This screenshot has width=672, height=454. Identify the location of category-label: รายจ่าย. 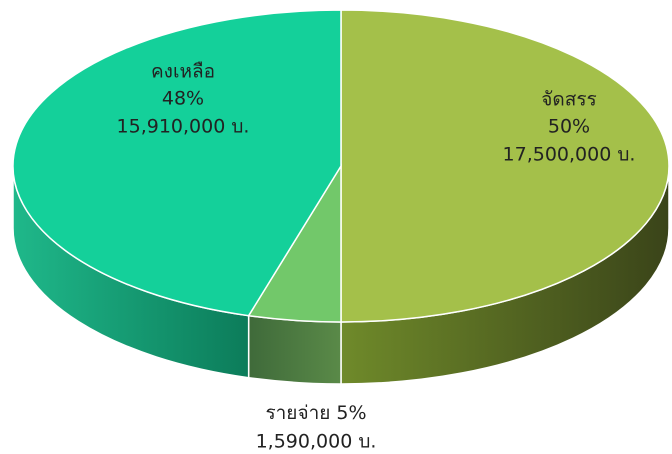
(297, 413).